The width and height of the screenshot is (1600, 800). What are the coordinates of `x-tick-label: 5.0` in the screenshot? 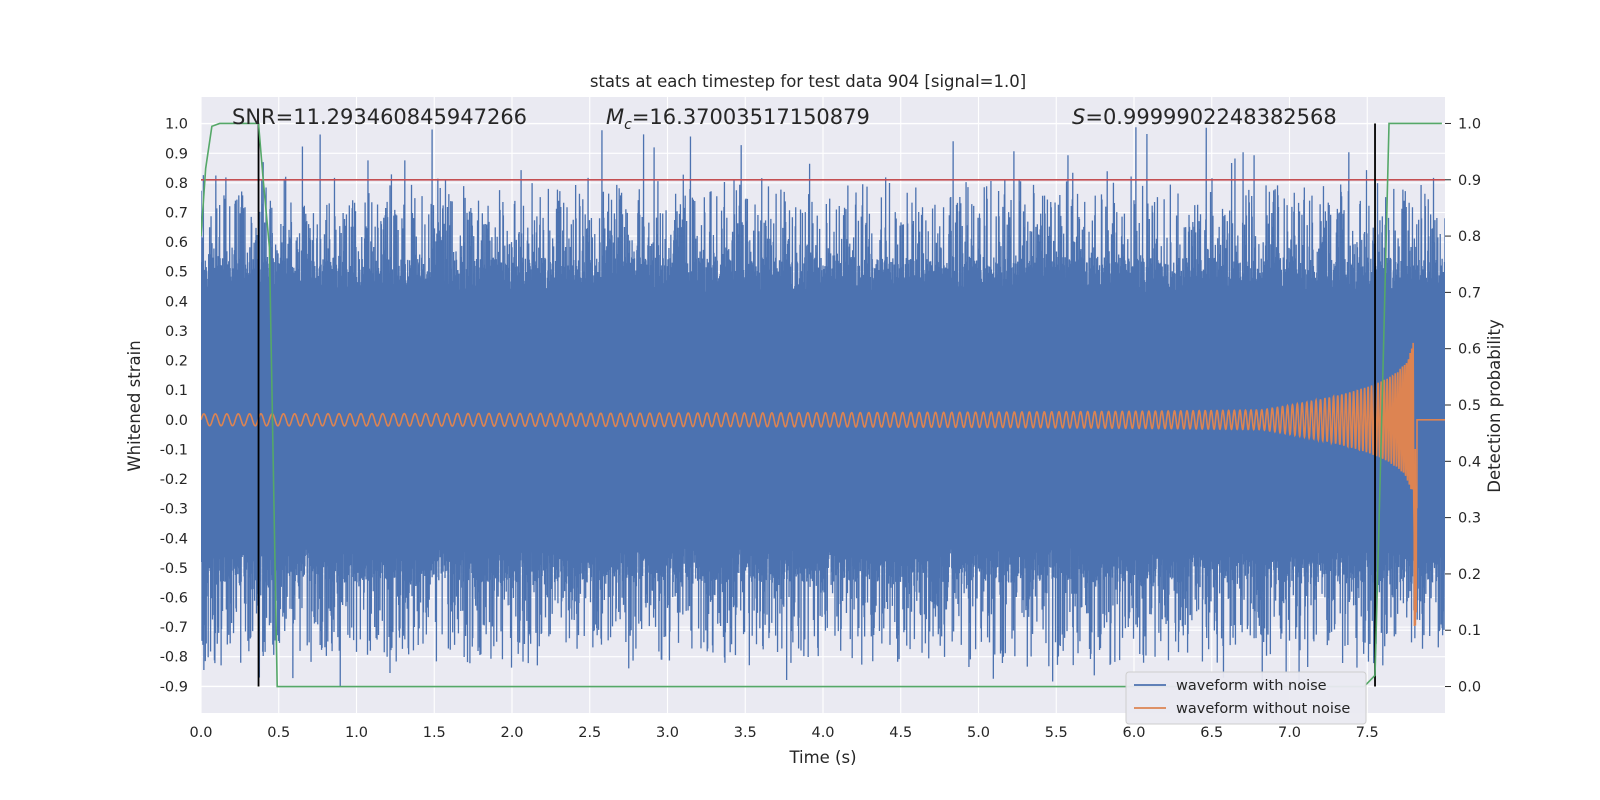 It's located at (978, 733).